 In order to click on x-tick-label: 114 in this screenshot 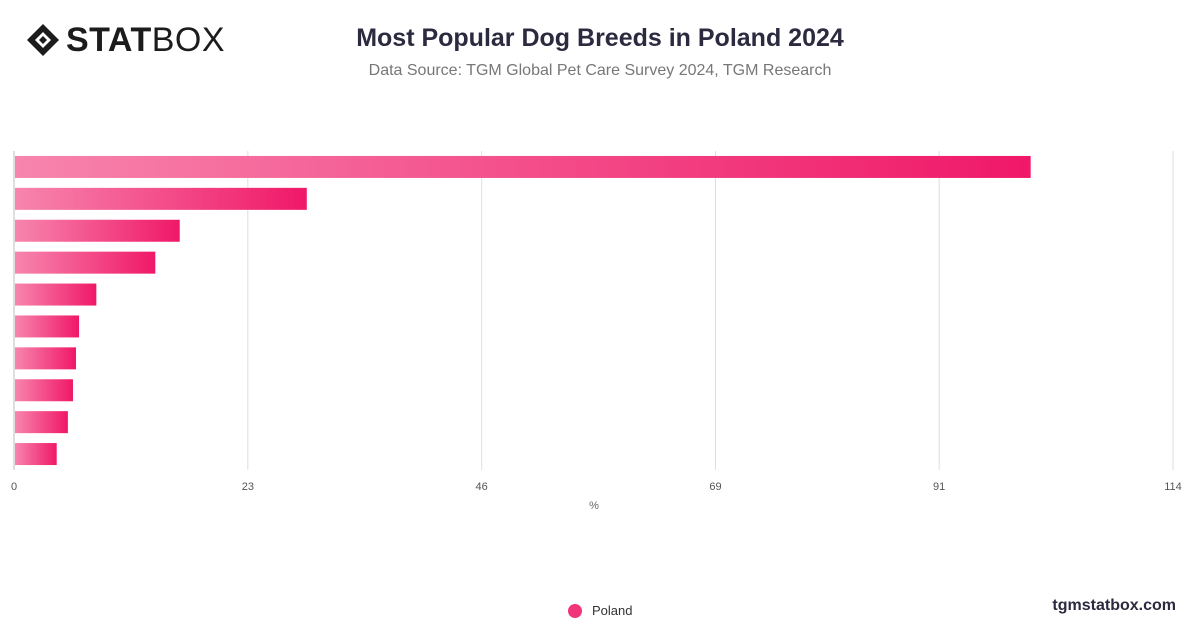, I will do `click(1173, 487)`.